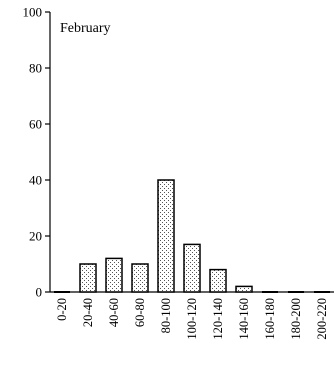  What do you see at coordinates (270, 319) in the screenshot?
I see `x-tick-label: 160-180` at bounding box center [270, 319].